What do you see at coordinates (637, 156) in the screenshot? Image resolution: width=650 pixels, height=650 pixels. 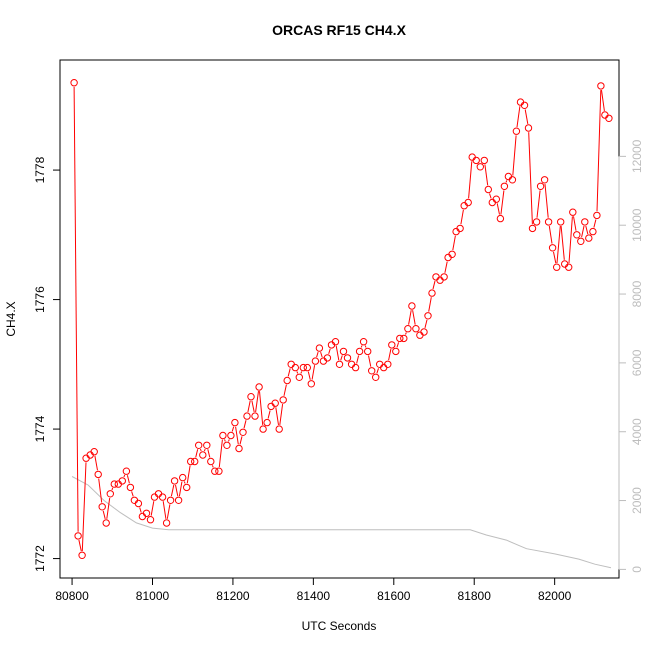 I see `y2-tick-label: 12000` at bounding box center [637, 156].